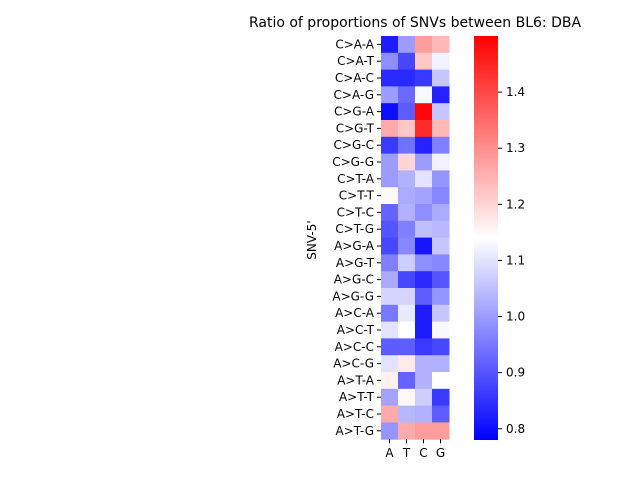 The image size is (640, 480). What do you see at coordinates (354, 229) in the screenshot?
I see `y-tick-label: C>T-G` at bounding box center [354, 229].